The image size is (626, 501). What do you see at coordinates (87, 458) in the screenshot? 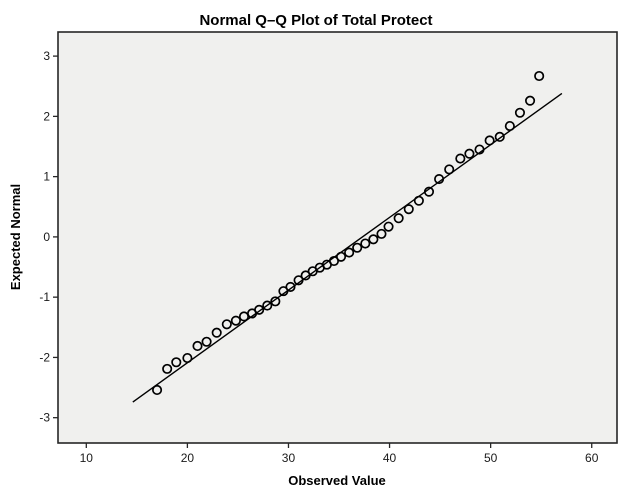
I see `x-tick-label: 10` at bounding box center [87, 458].